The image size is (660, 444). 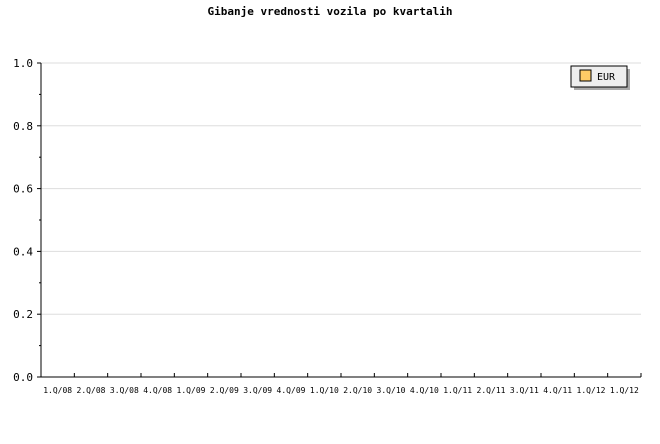 What do you see at coordinates (257, 390) in the screenshot?
I see `x-tick-label: 3.Q/09` at bounding box center [257, 390].